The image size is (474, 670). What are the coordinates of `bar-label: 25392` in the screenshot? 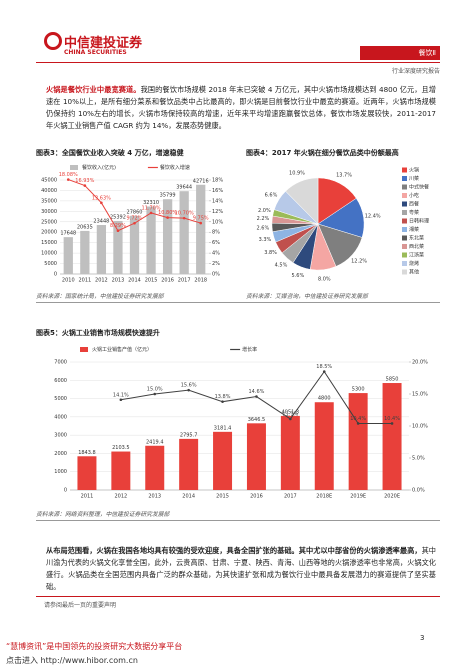 It's located at (118, 217).